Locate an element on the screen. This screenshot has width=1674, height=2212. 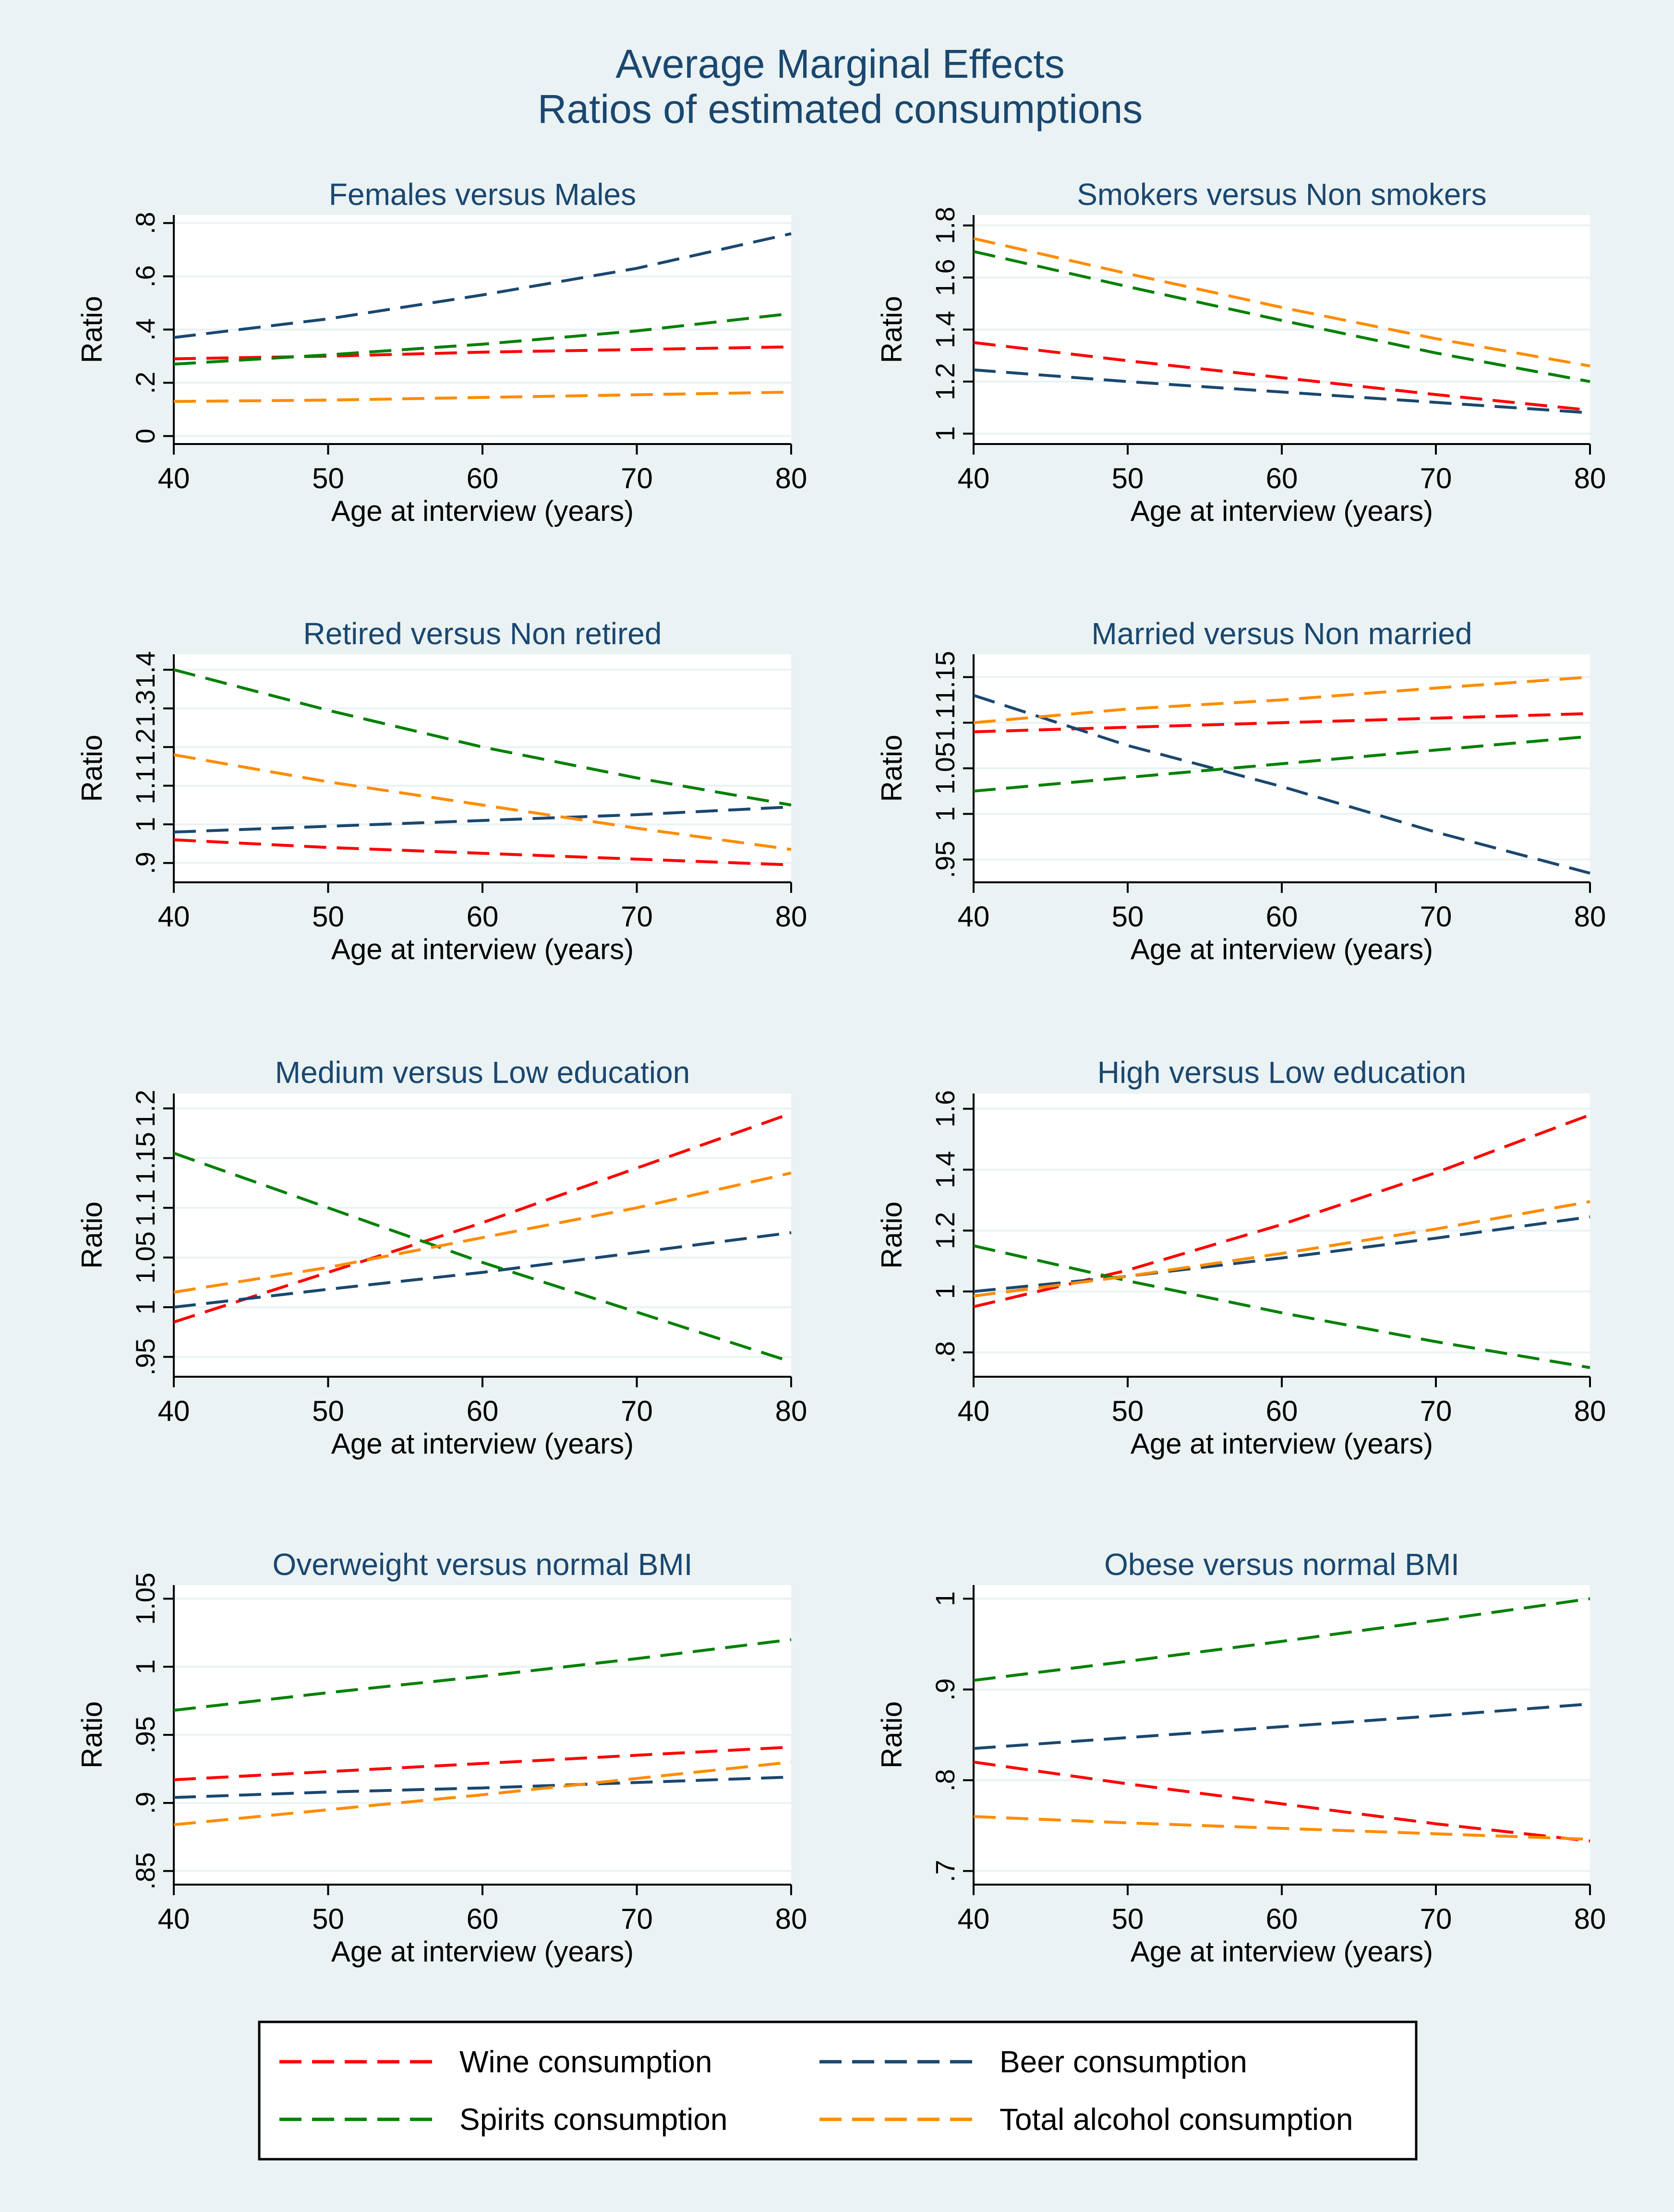
legend-label-wine: Wine consumption is located at coordinates (585, 2061).